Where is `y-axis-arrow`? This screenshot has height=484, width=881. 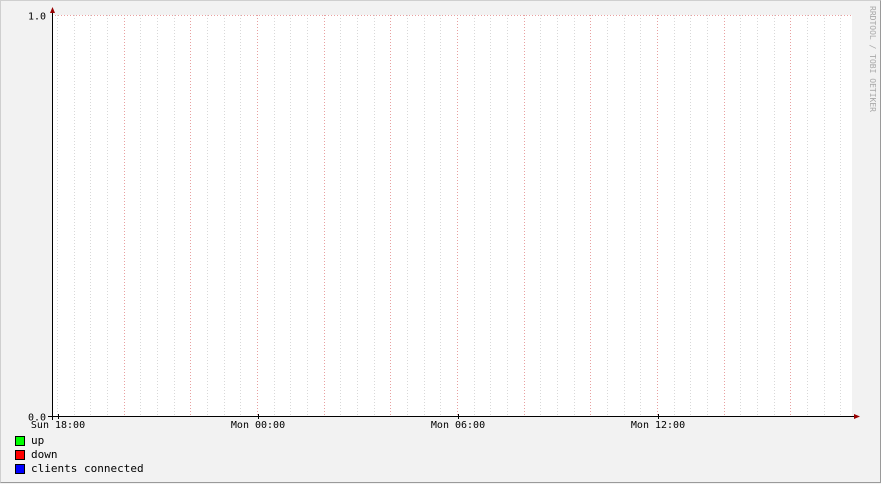 y-axis-arrow is located at coordinates (52, 10).